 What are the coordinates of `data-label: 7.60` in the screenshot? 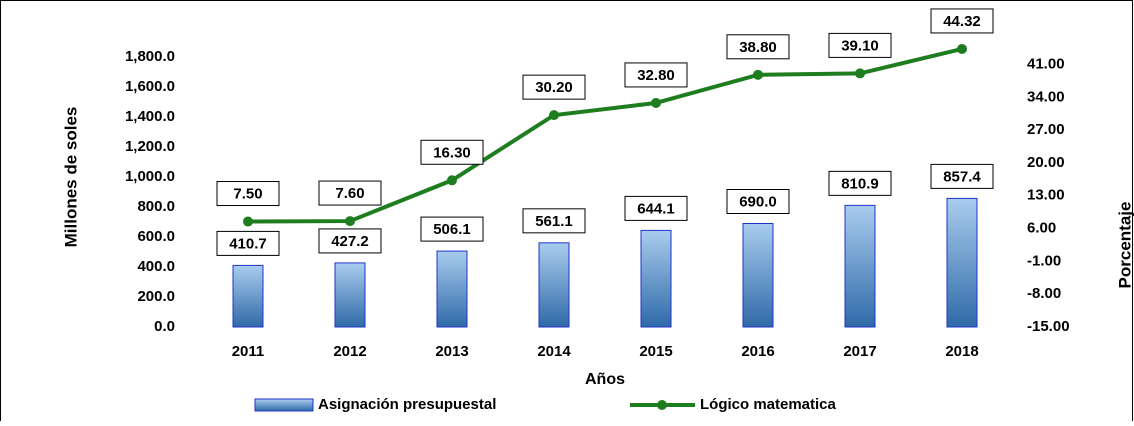 It's located at (349, 193).